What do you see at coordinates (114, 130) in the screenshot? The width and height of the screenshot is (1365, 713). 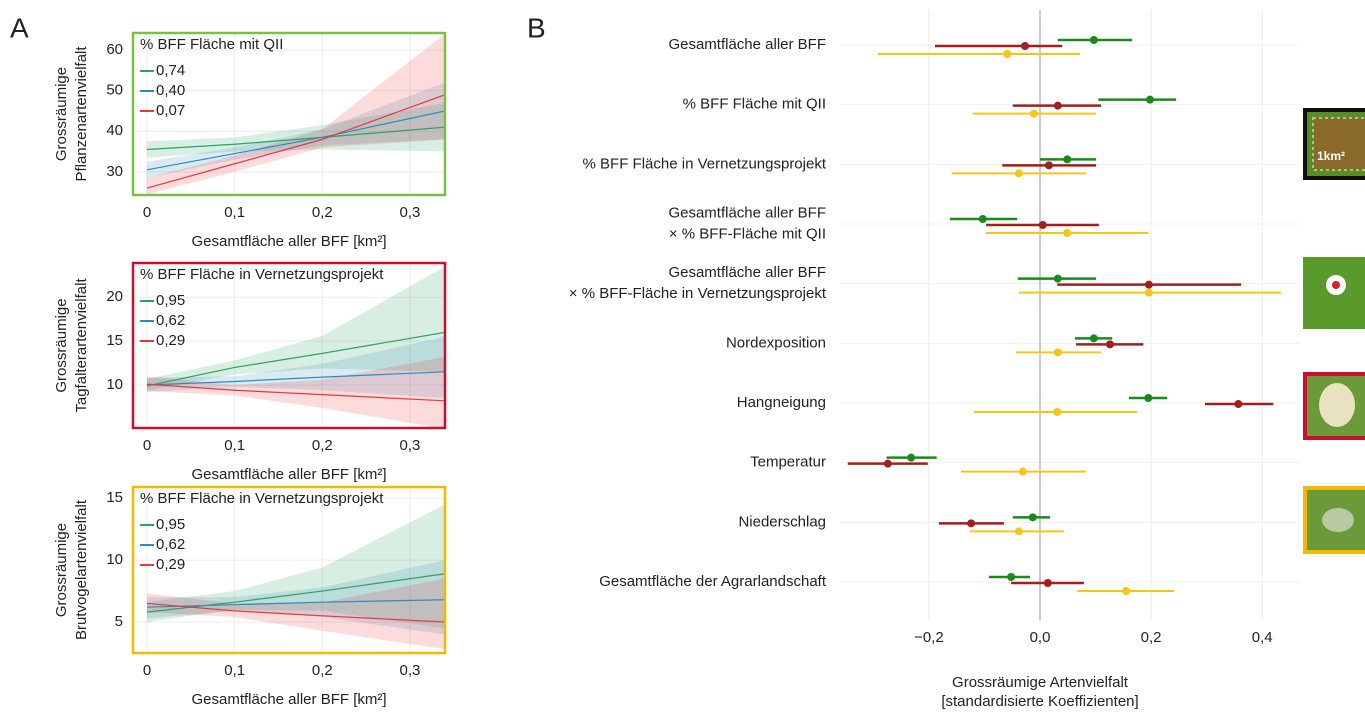 I see `y-tick-label: 40` at bounding box center [114, 130].